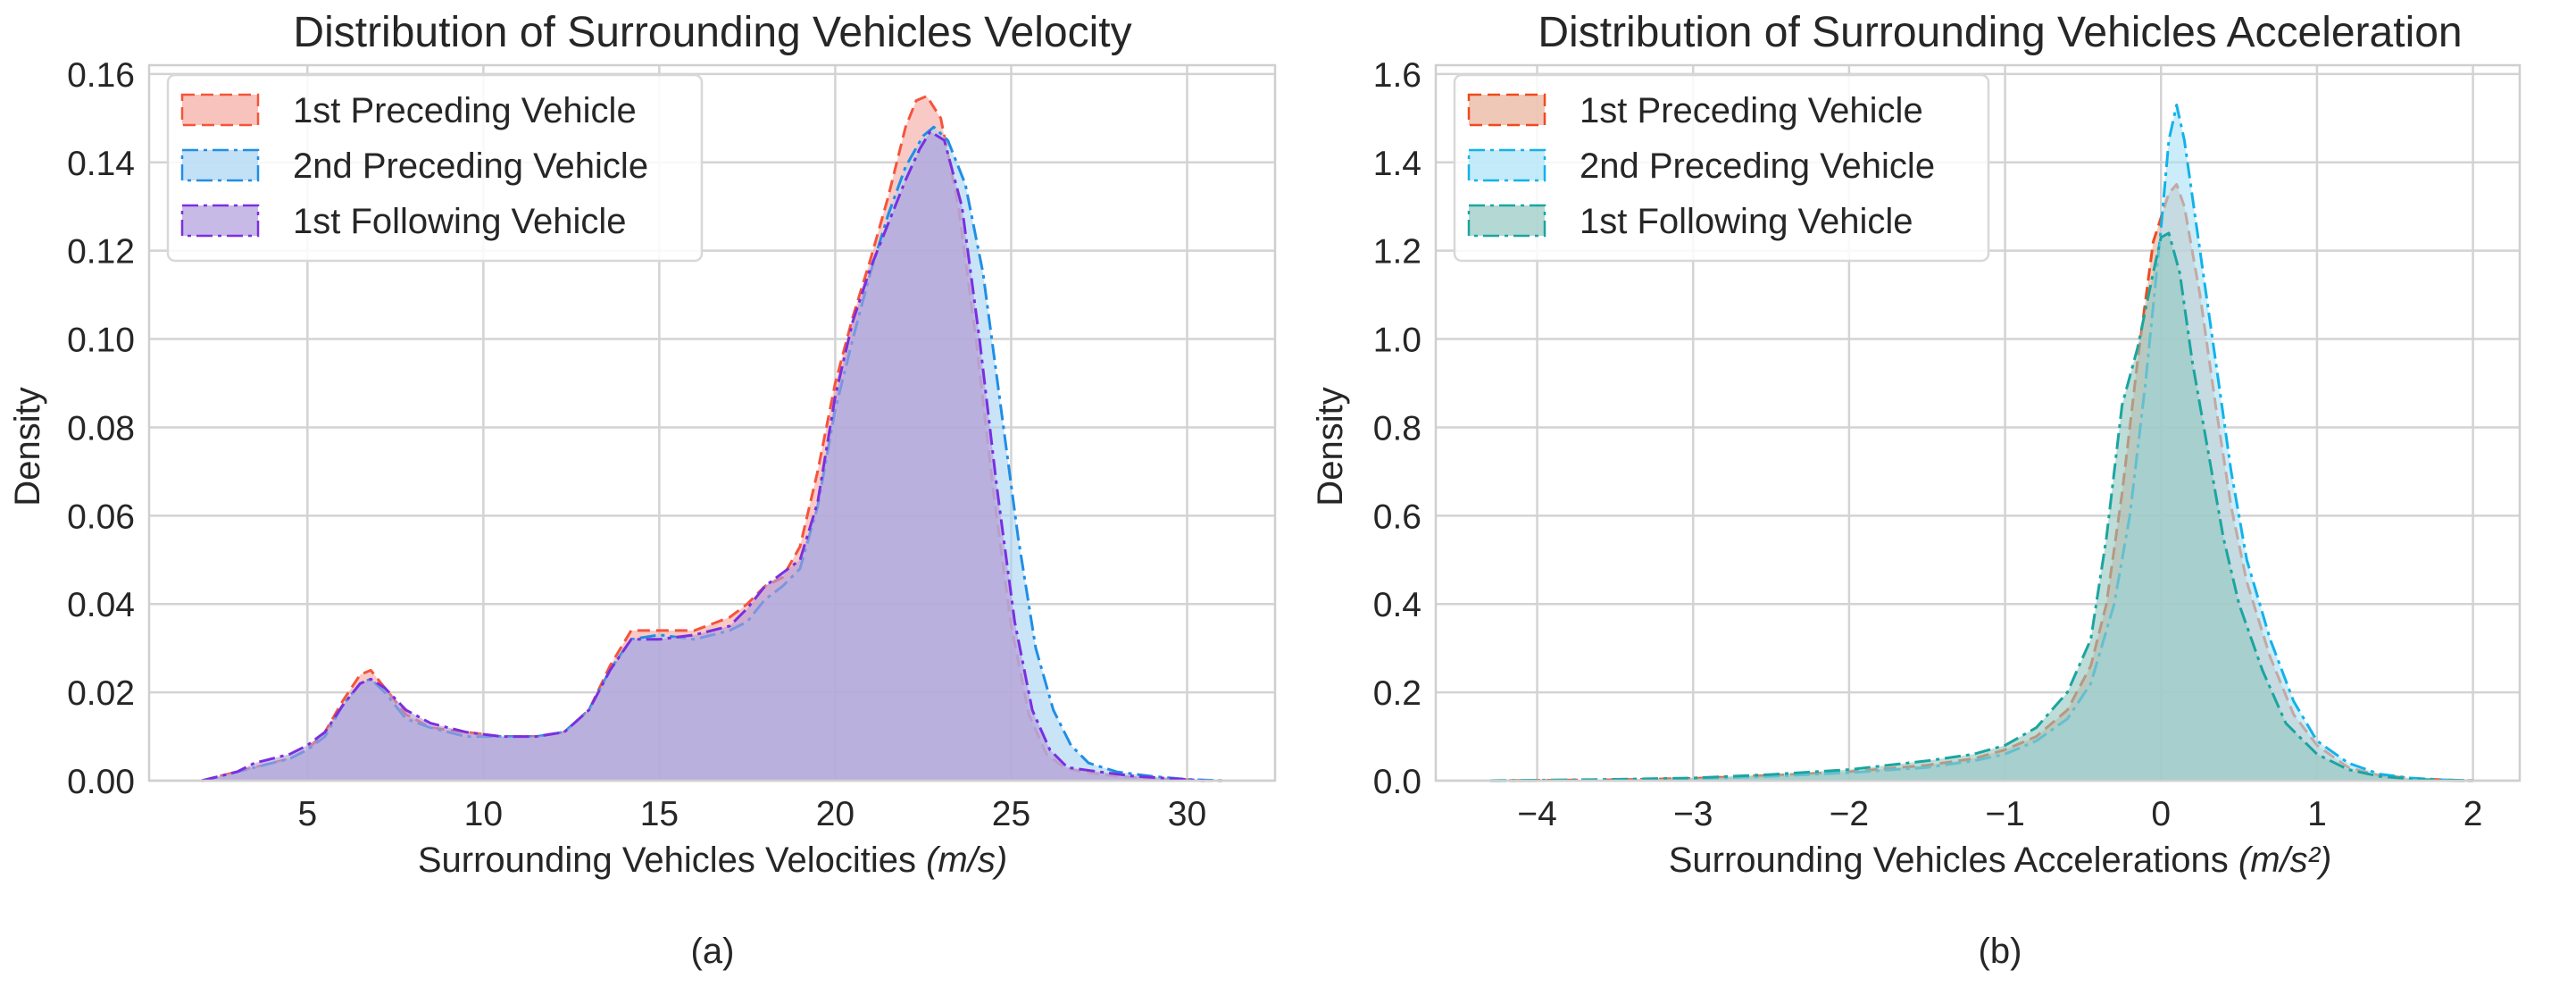 Image resolution: width=2576 pixels, height=987 pixels. I want to click on y-tick-label: 0.8, so click(1397, 428).